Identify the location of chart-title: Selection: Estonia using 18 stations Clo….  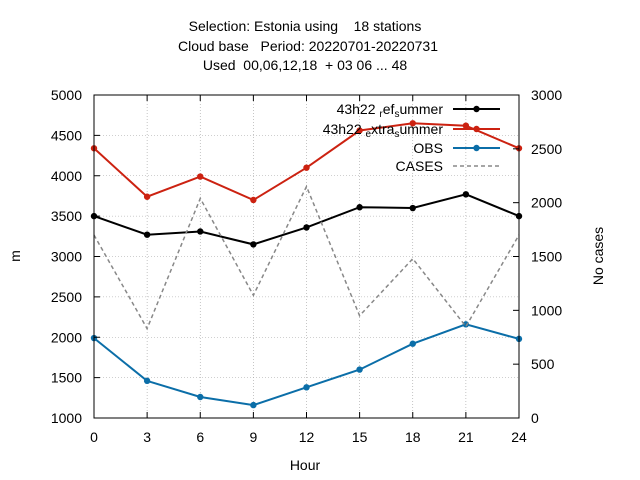
(308, 45).